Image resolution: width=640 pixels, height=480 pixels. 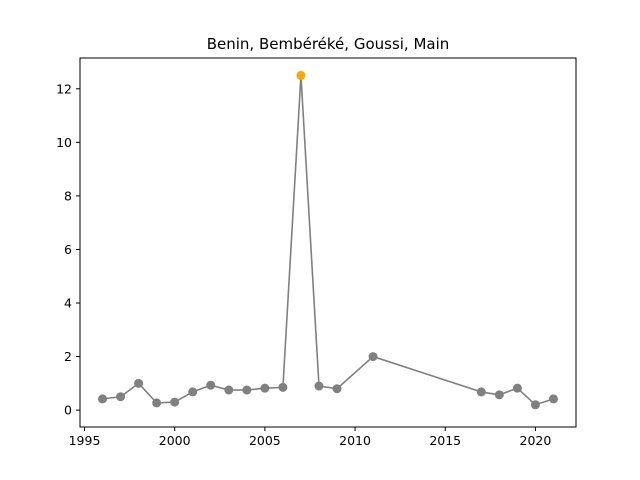 What do you see at coordinates (68, 303) in the screenshot?
I see `y-tick-label: 4` at bounding box center [68, 303].